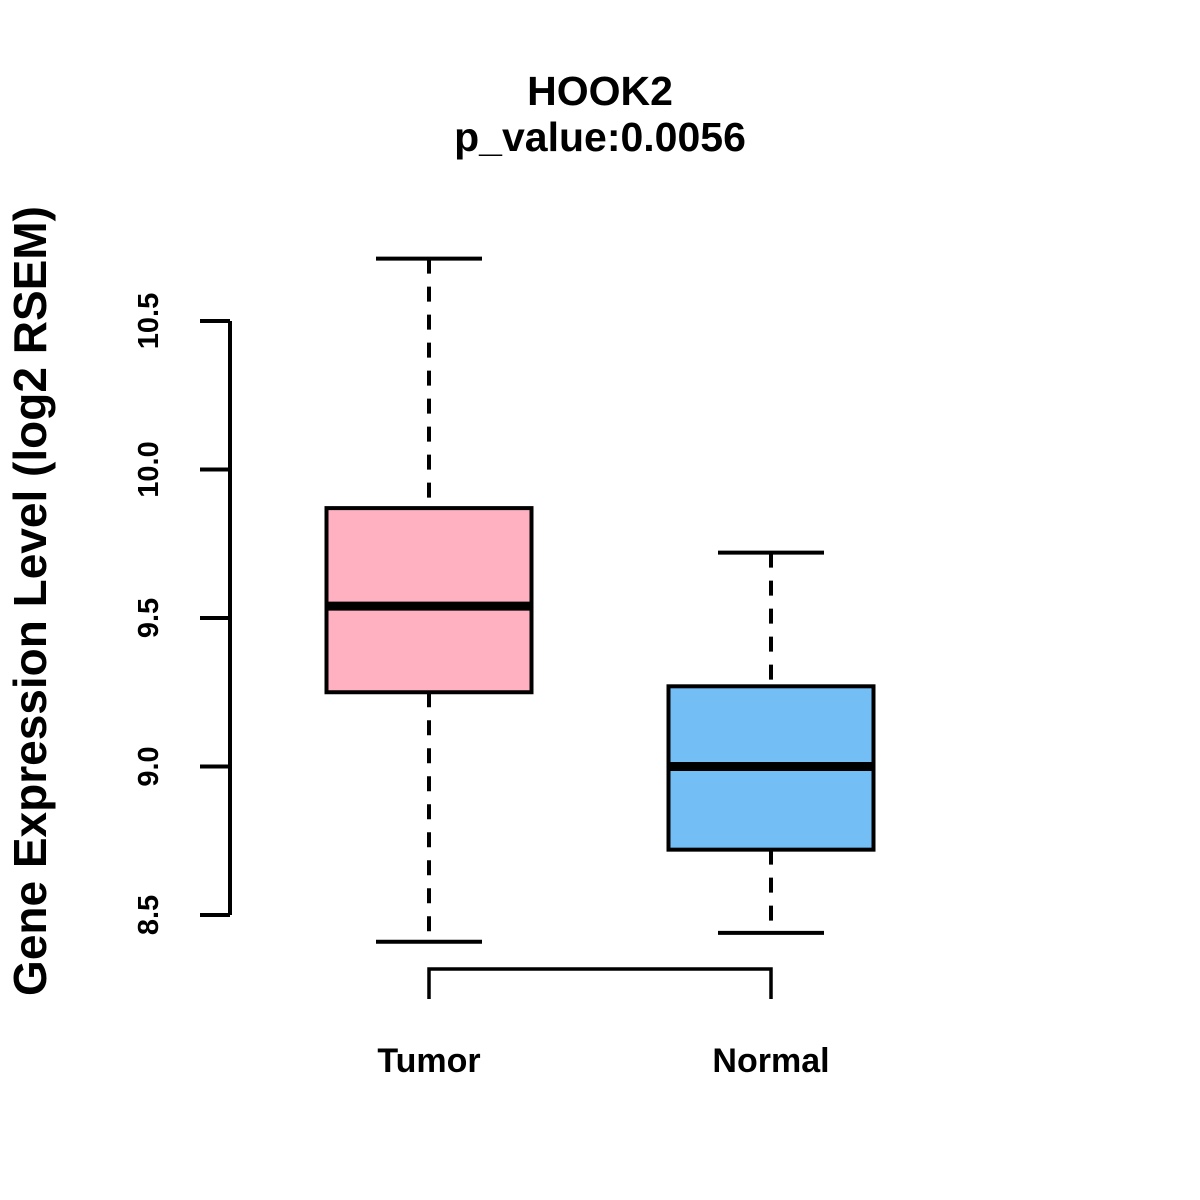 The height and width of the screenshot is (1200, 1200). What do you see at coordinates (149, 321) in the screenshot?
I see `y-axis-tick-label: 10.5` at bounding box center [149, 321].